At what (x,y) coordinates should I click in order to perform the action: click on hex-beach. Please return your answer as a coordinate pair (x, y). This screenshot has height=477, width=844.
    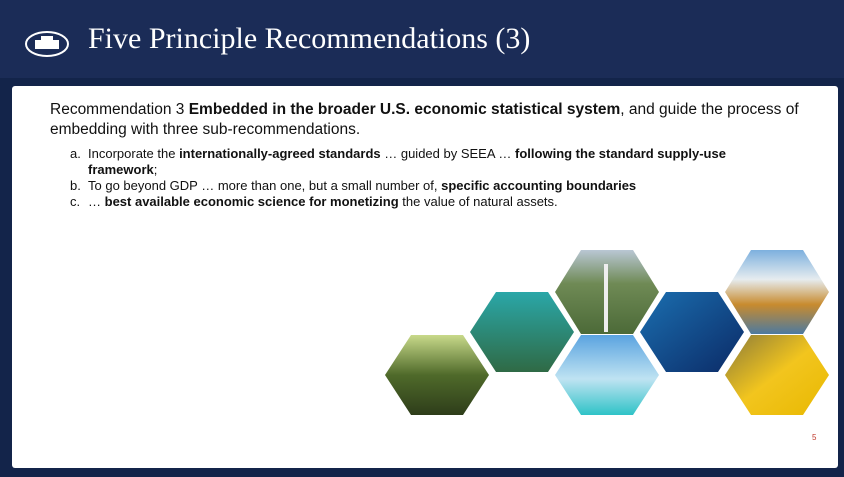
    Looking at the image, I should click on (607, 375).